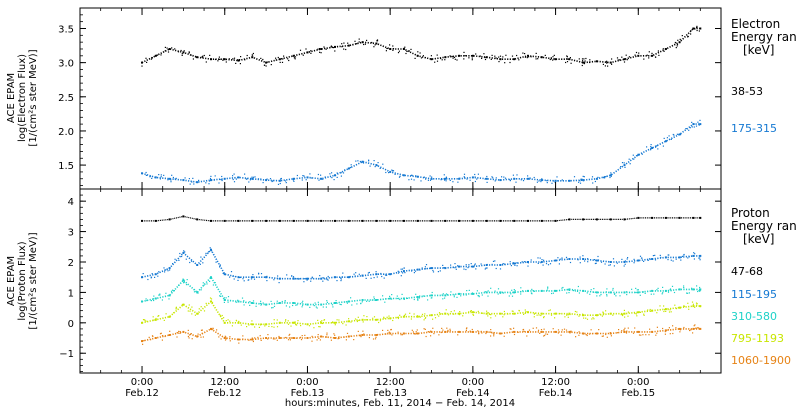 The height and width of the screenshot is (410, 800). Describe the element at coordinates (66, 98) in the screenshot. I see `electron-ytick-label: 2.5` at that location.